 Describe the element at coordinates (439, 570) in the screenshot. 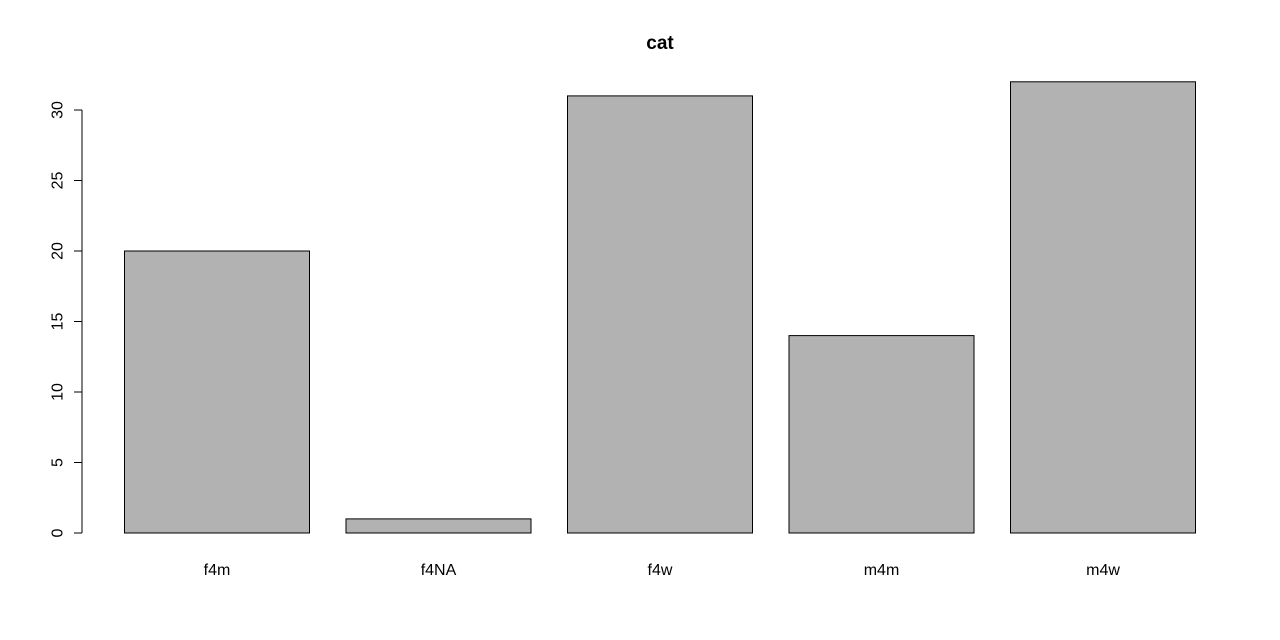

I see `x-tick-label: f4NA` at that location.